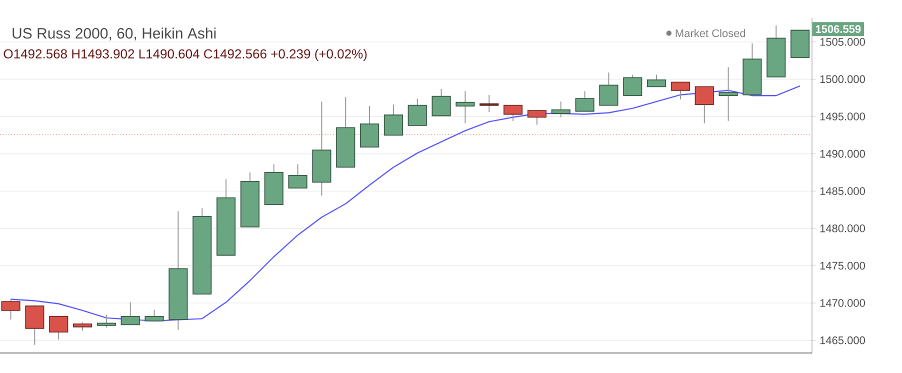 The height and width of the screenshot is (373, 902). Describe the element at coordinates (842, 266) in the screenshot. I see `y-tick-label: 1475.000` at that location.